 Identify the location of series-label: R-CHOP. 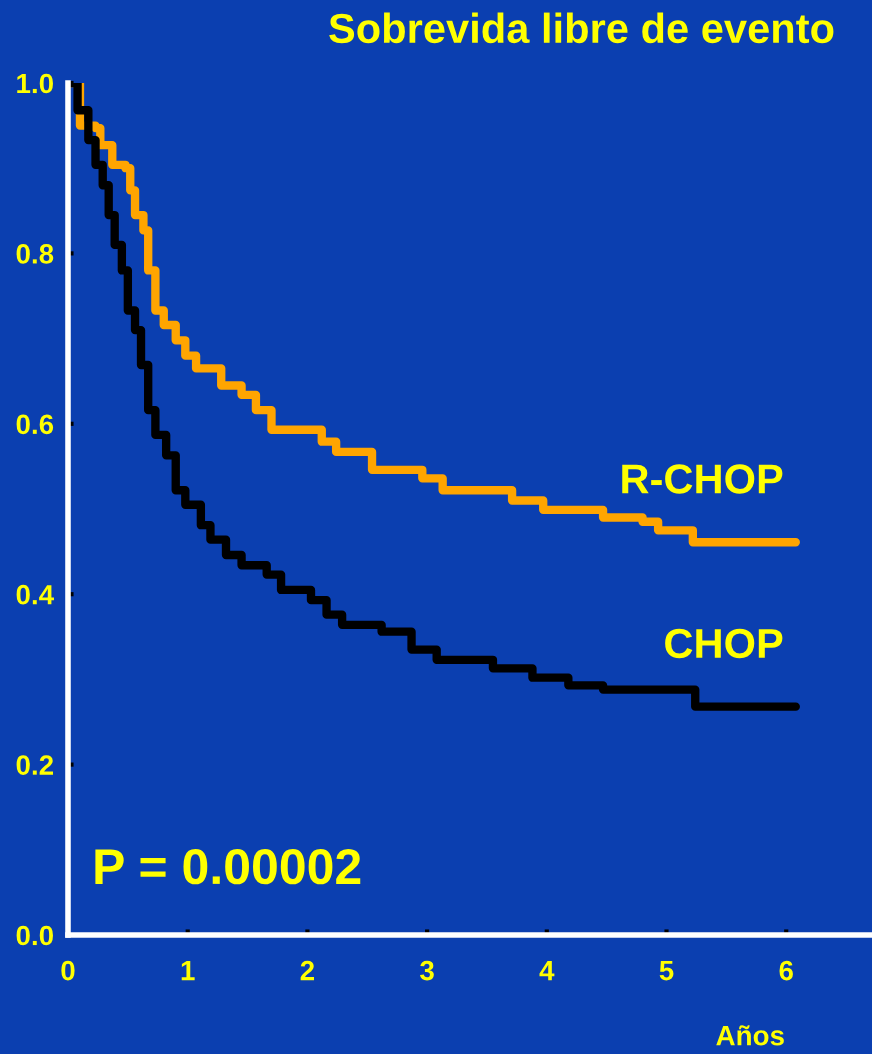
(702, 479).